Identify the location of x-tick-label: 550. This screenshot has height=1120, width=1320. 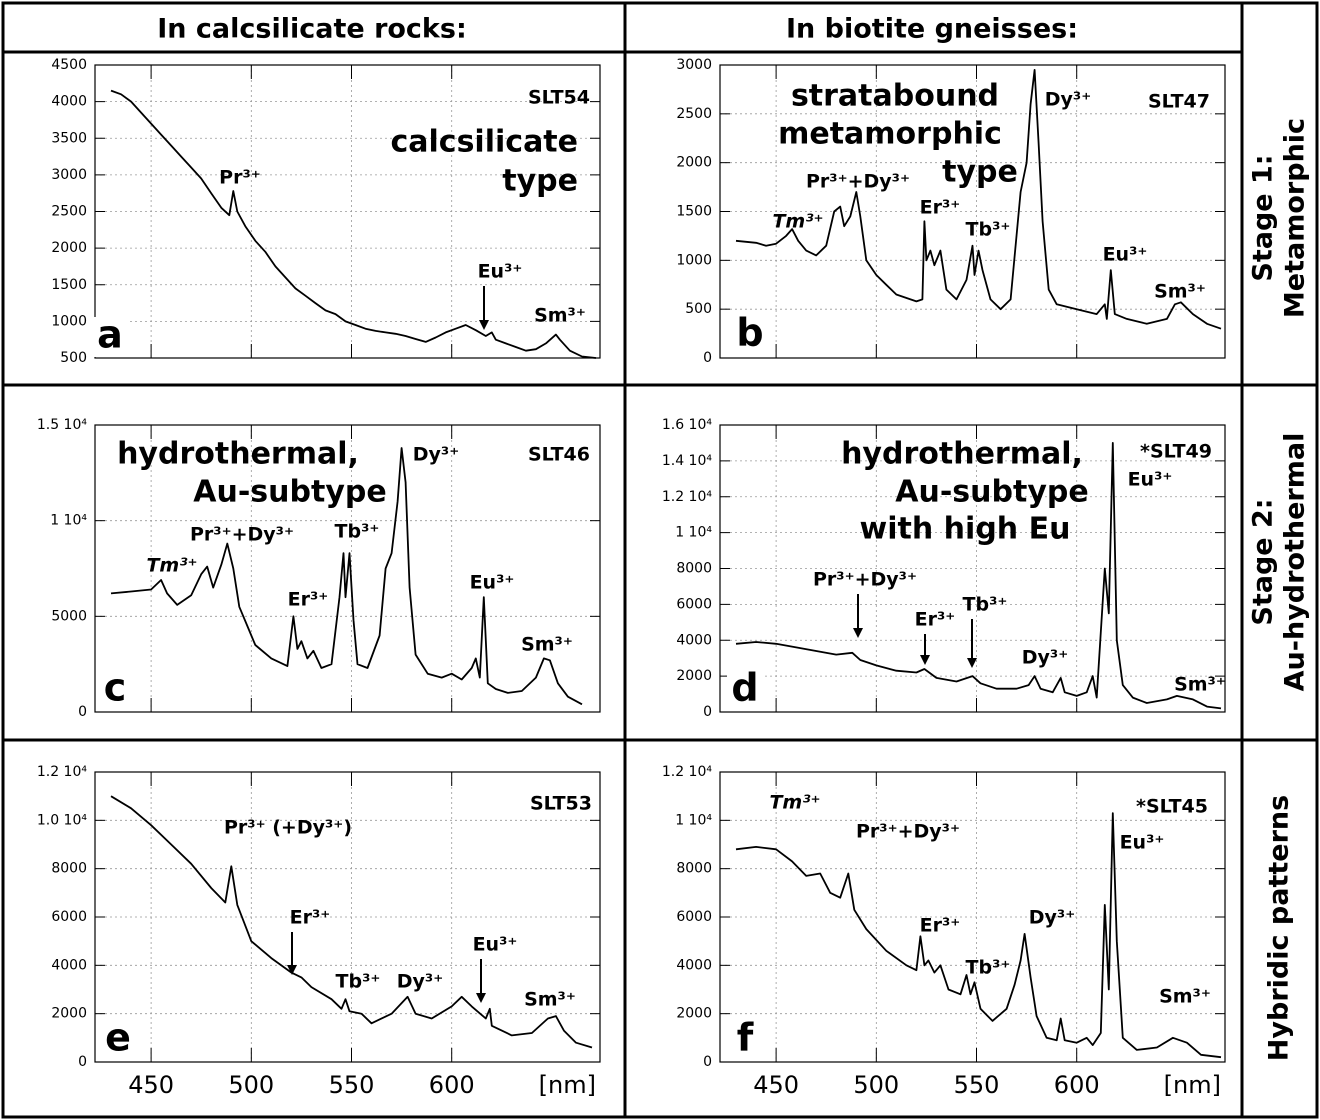
(977, 1085).